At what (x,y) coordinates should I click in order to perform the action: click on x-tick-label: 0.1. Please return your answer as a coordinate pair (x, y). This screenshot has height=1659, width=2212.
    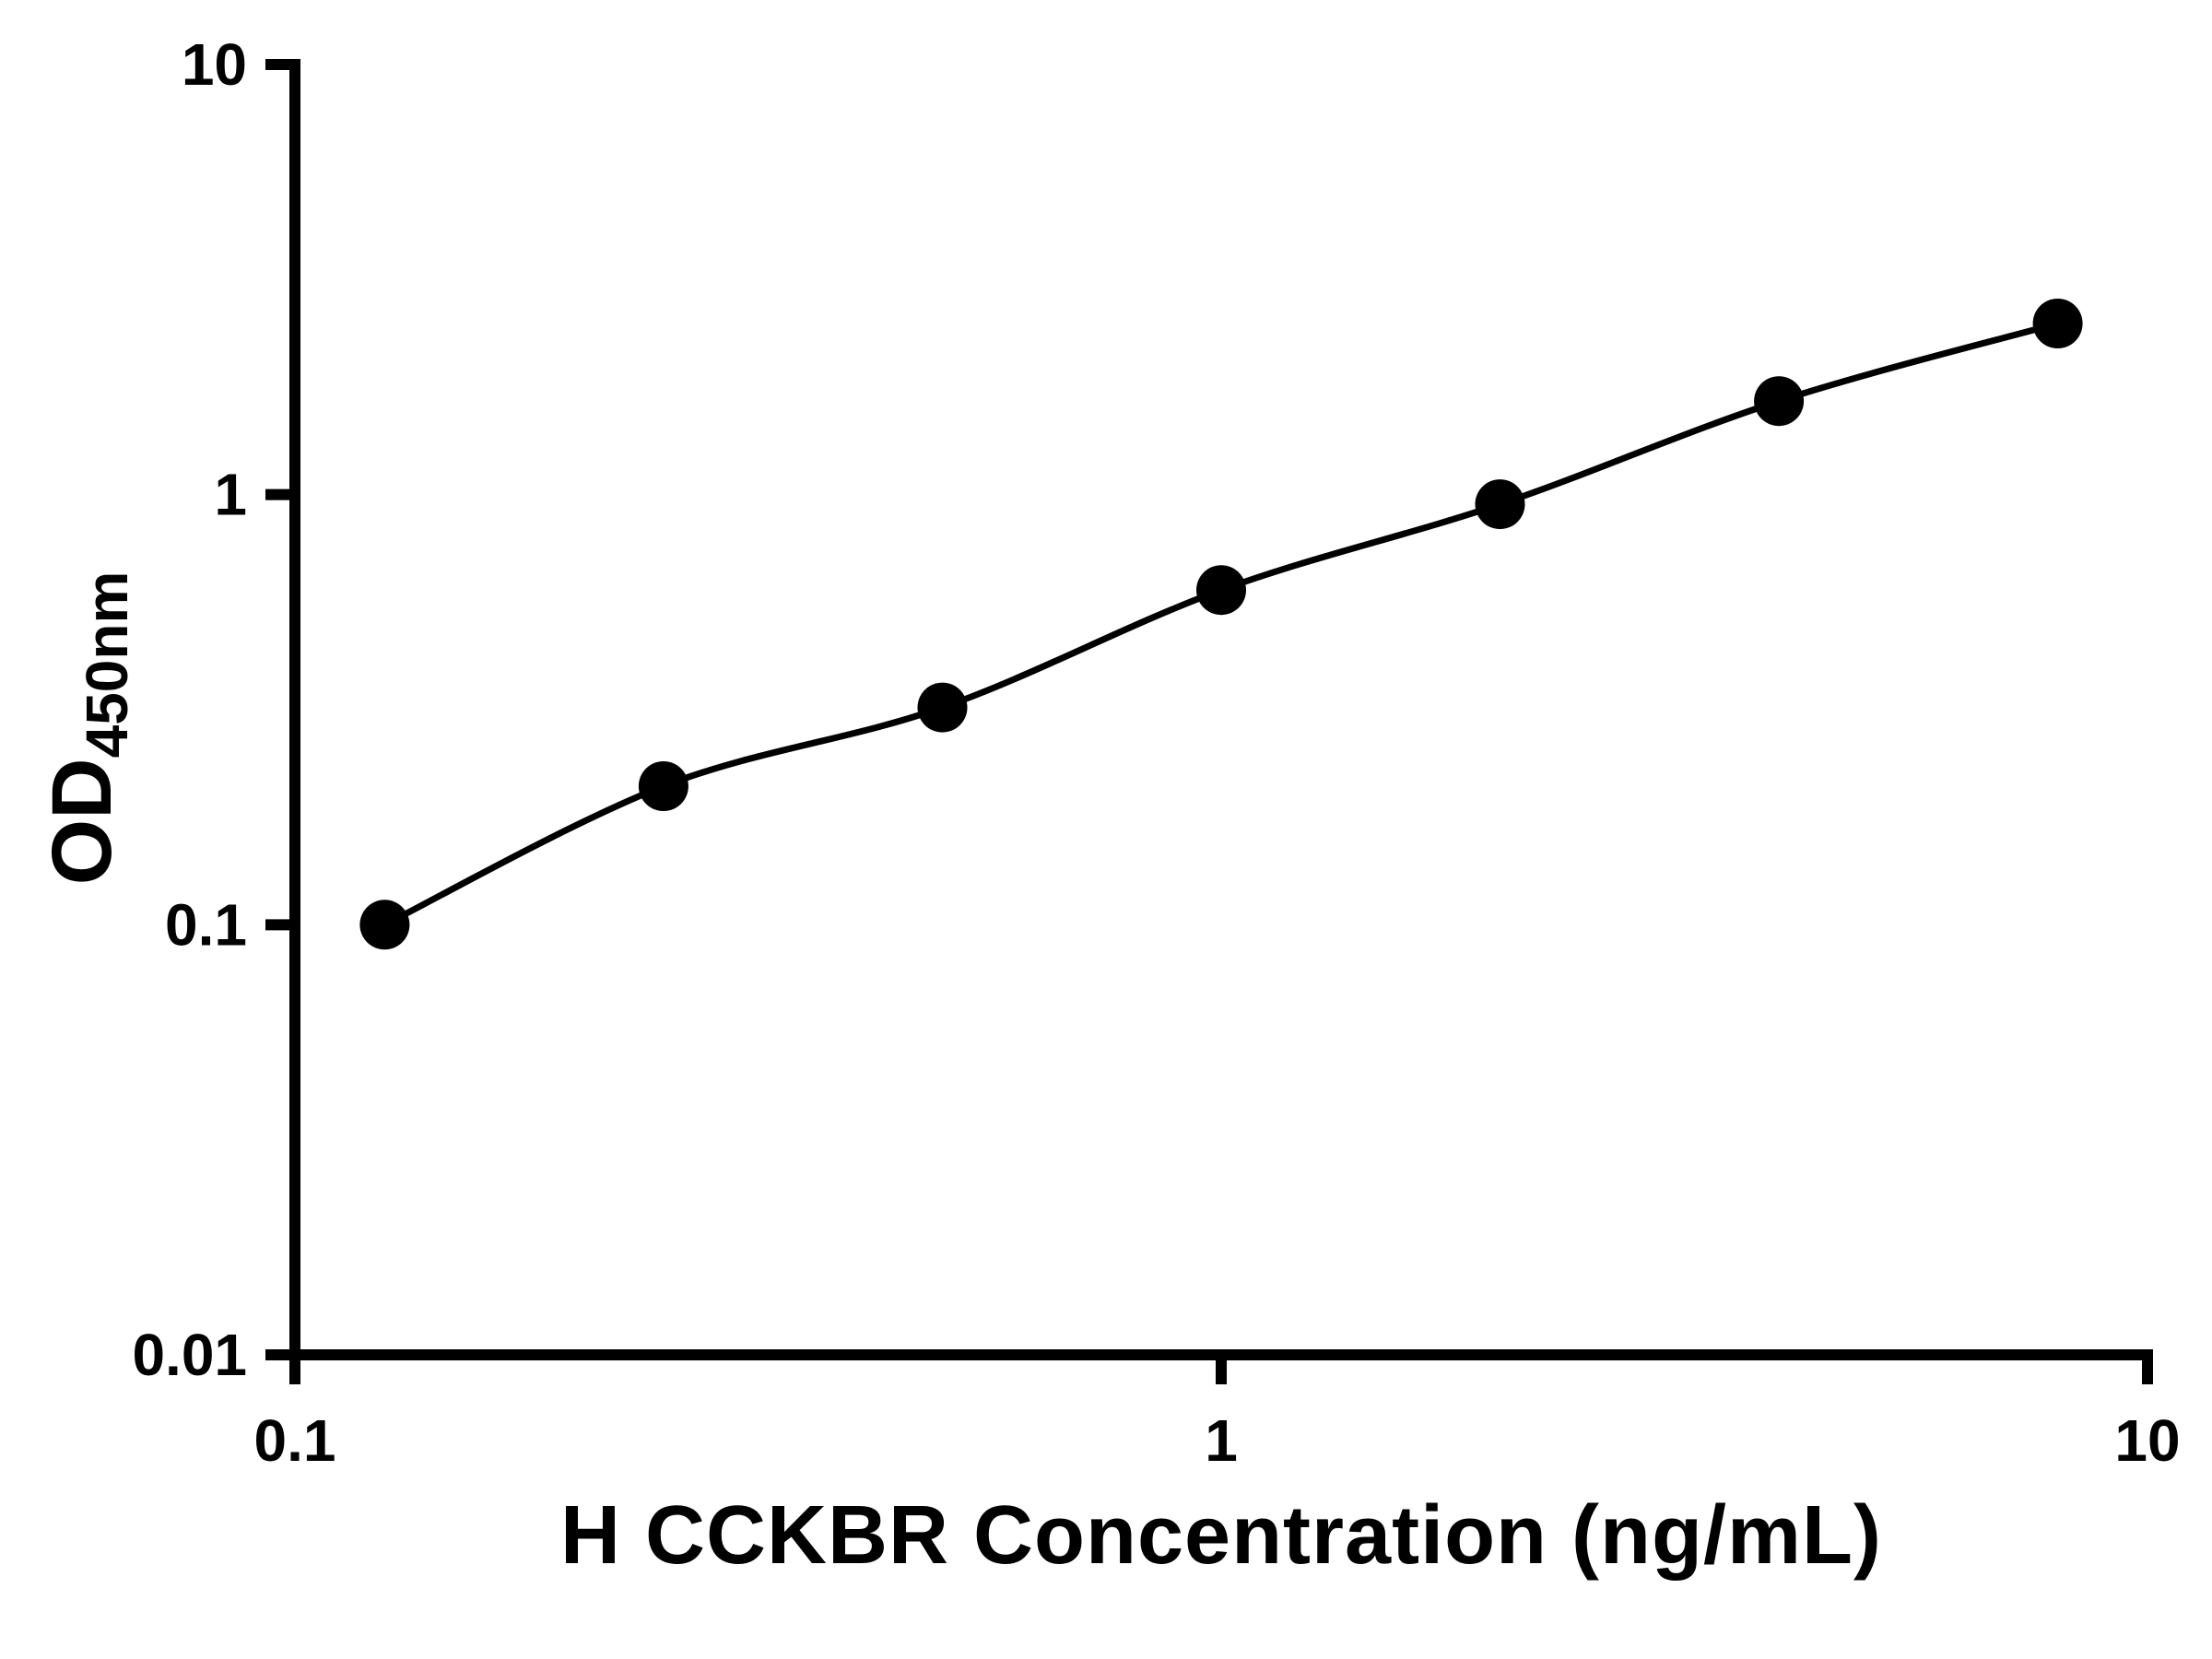
    Looking at the image, I should click on (295, 1440).